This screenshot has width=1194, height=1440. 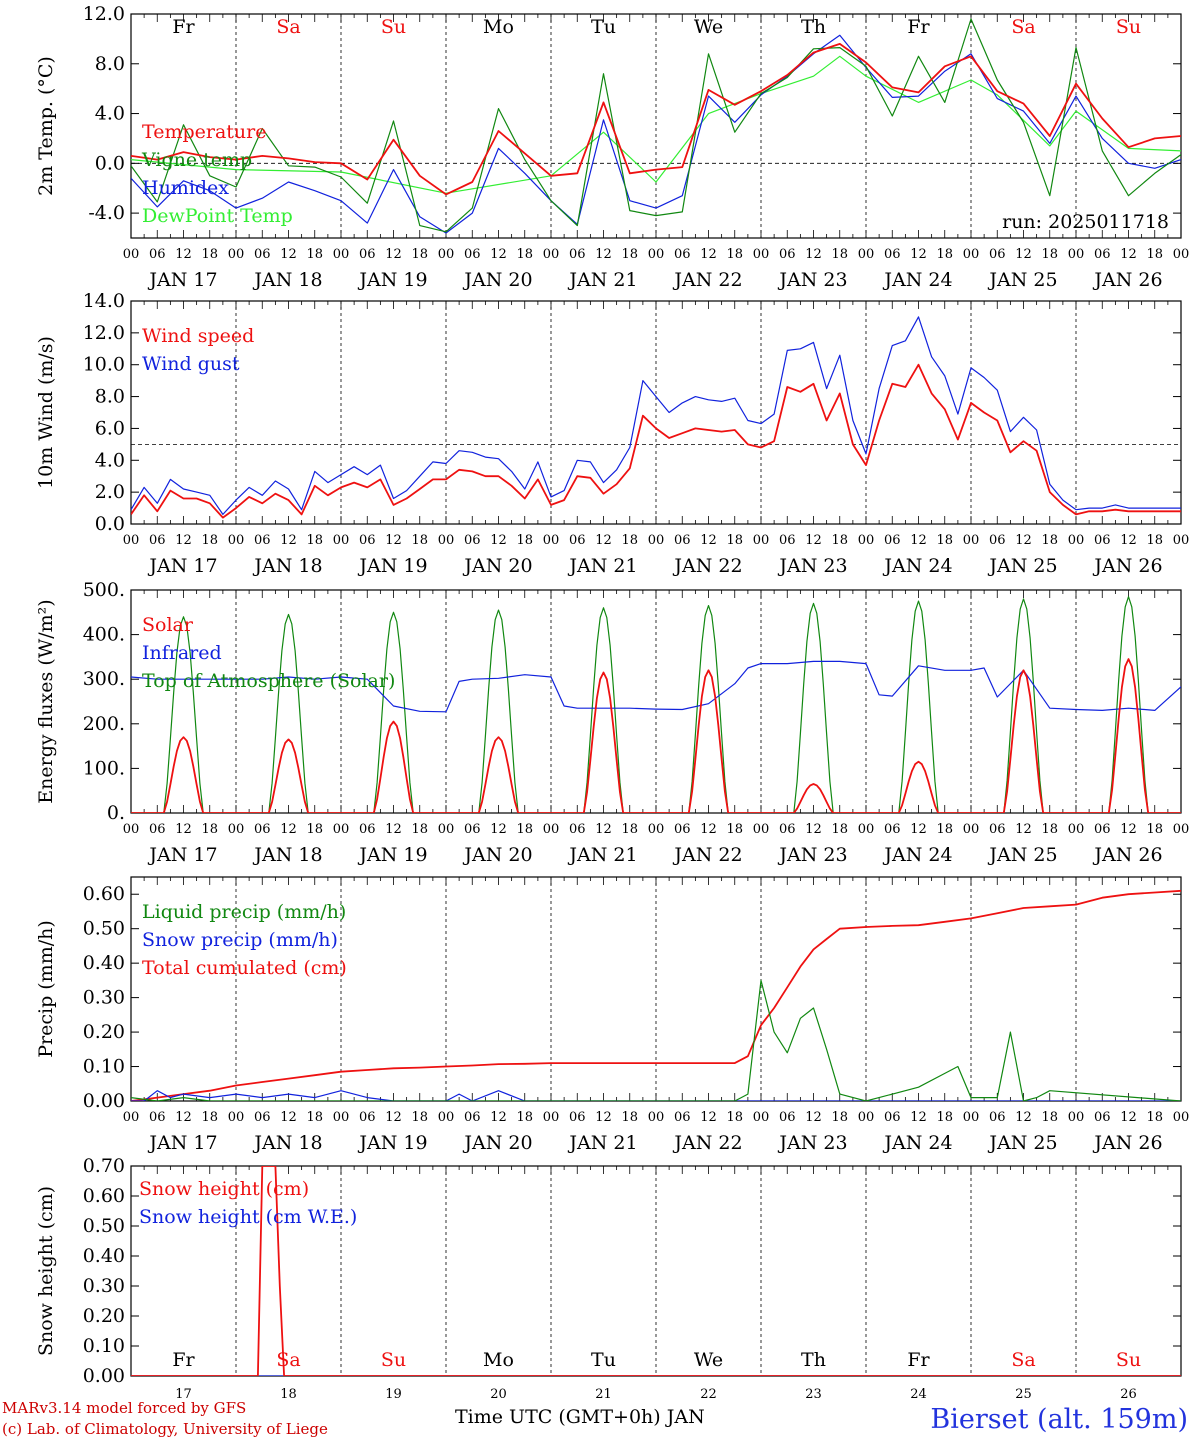 What do you see at coordinates (104, 635) in the screenshot?
I see `y-tick-label: 400.` at bounding box center [104, 635].